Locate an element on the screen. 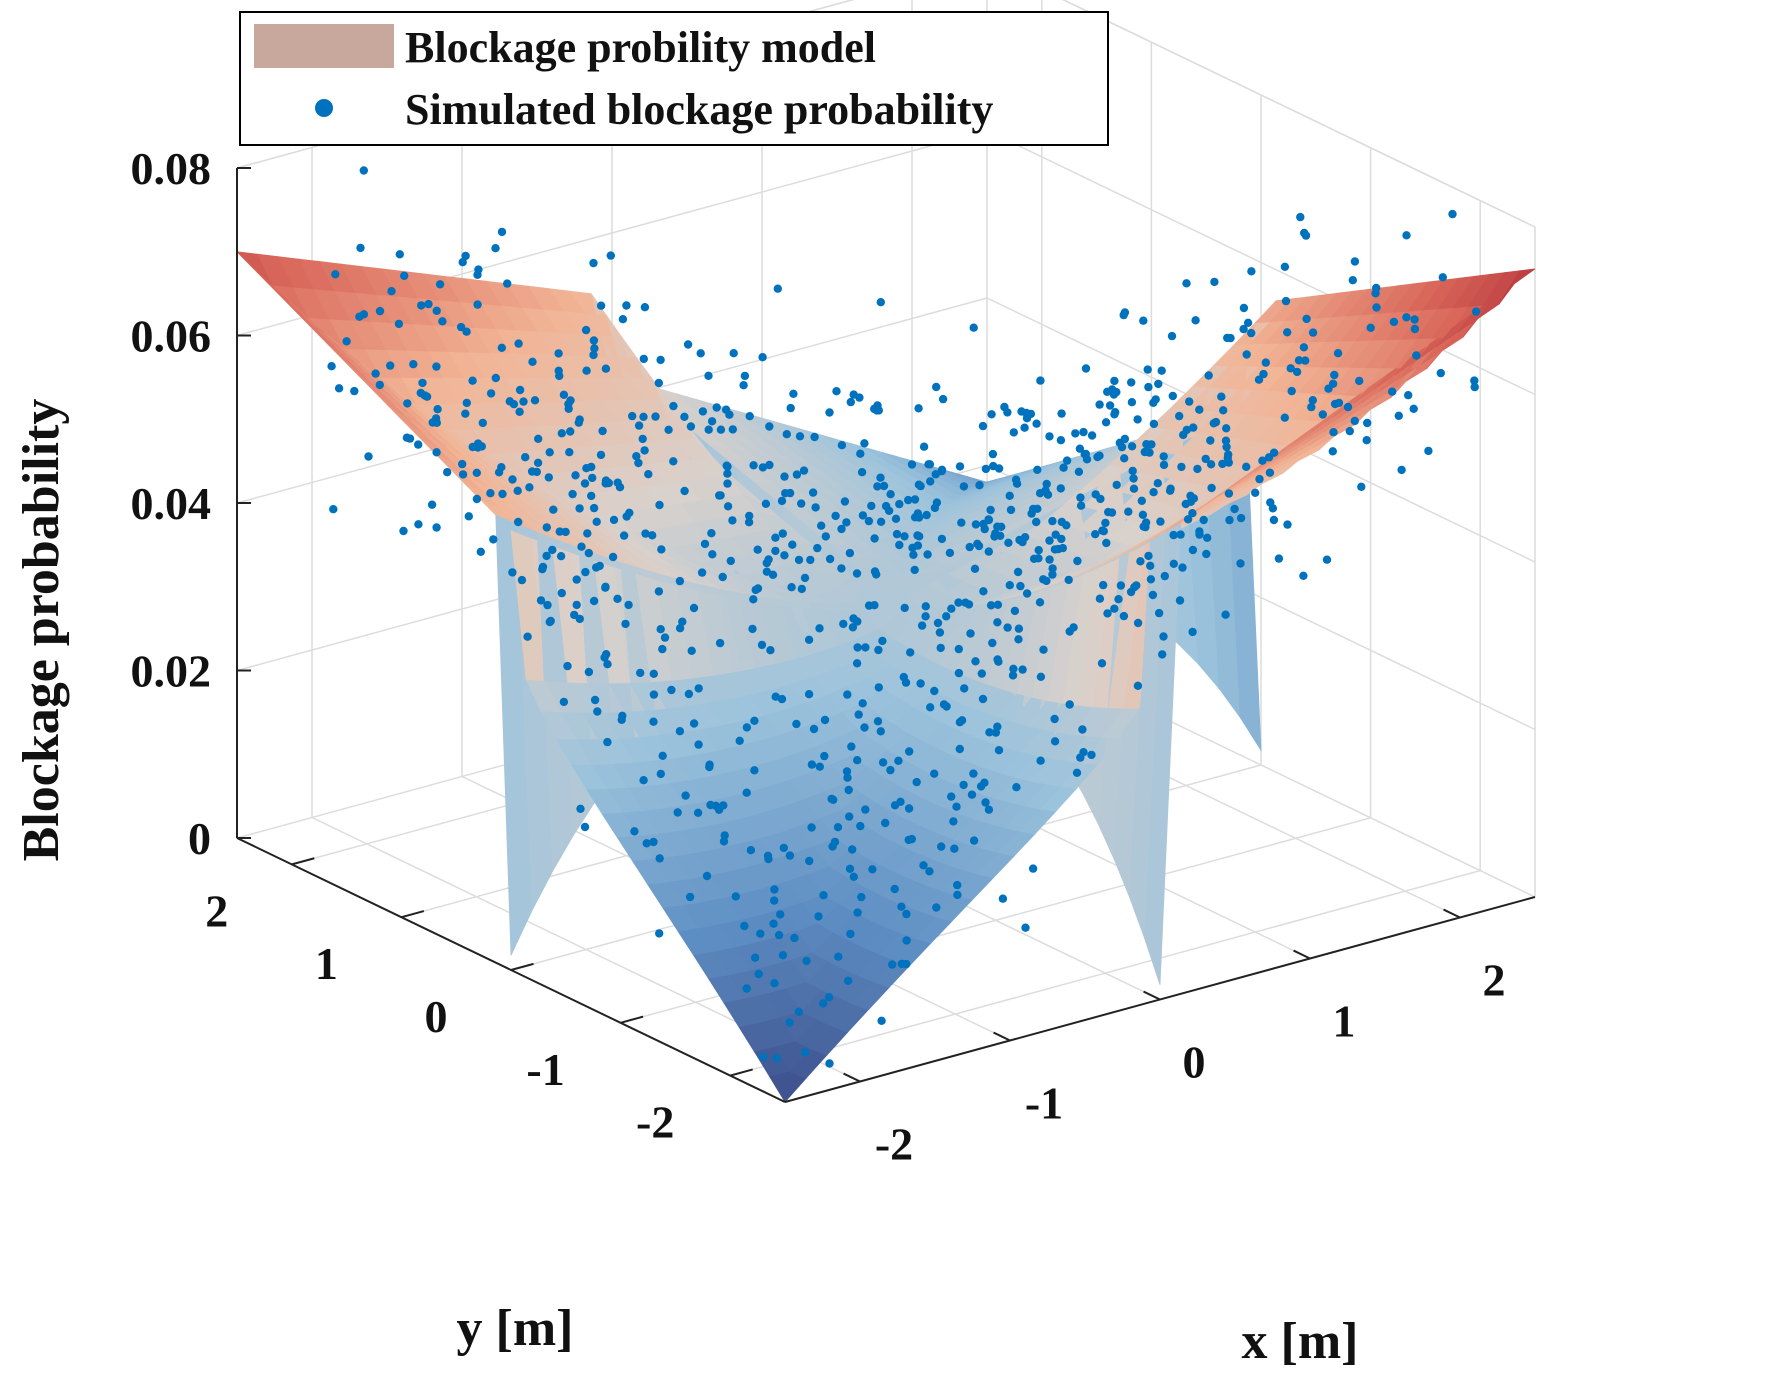 The width and height of the screenshot is (1790, 1382). y-tick-mark is located at coordinates (632, 1019).